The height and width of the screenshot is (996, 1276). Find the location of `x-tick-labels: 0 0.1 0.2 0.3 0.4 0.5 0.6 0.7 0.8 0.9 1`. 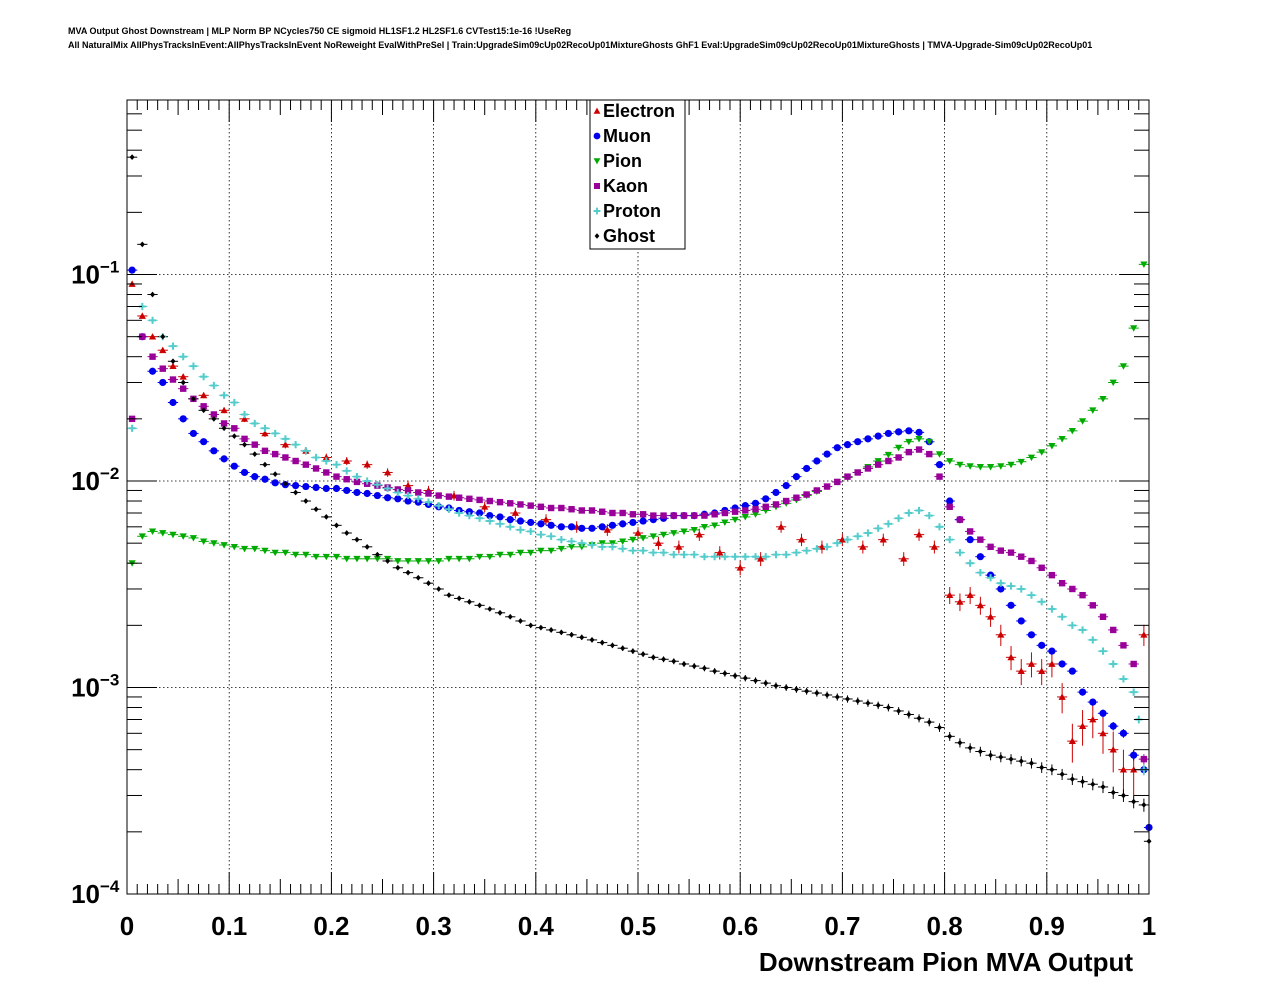

x-tick-labels: 0 0.1 0.2 0.3 0.4 0.5 0.6 0.7 0.8 0.9 1 is located at coordinates (638, 926).